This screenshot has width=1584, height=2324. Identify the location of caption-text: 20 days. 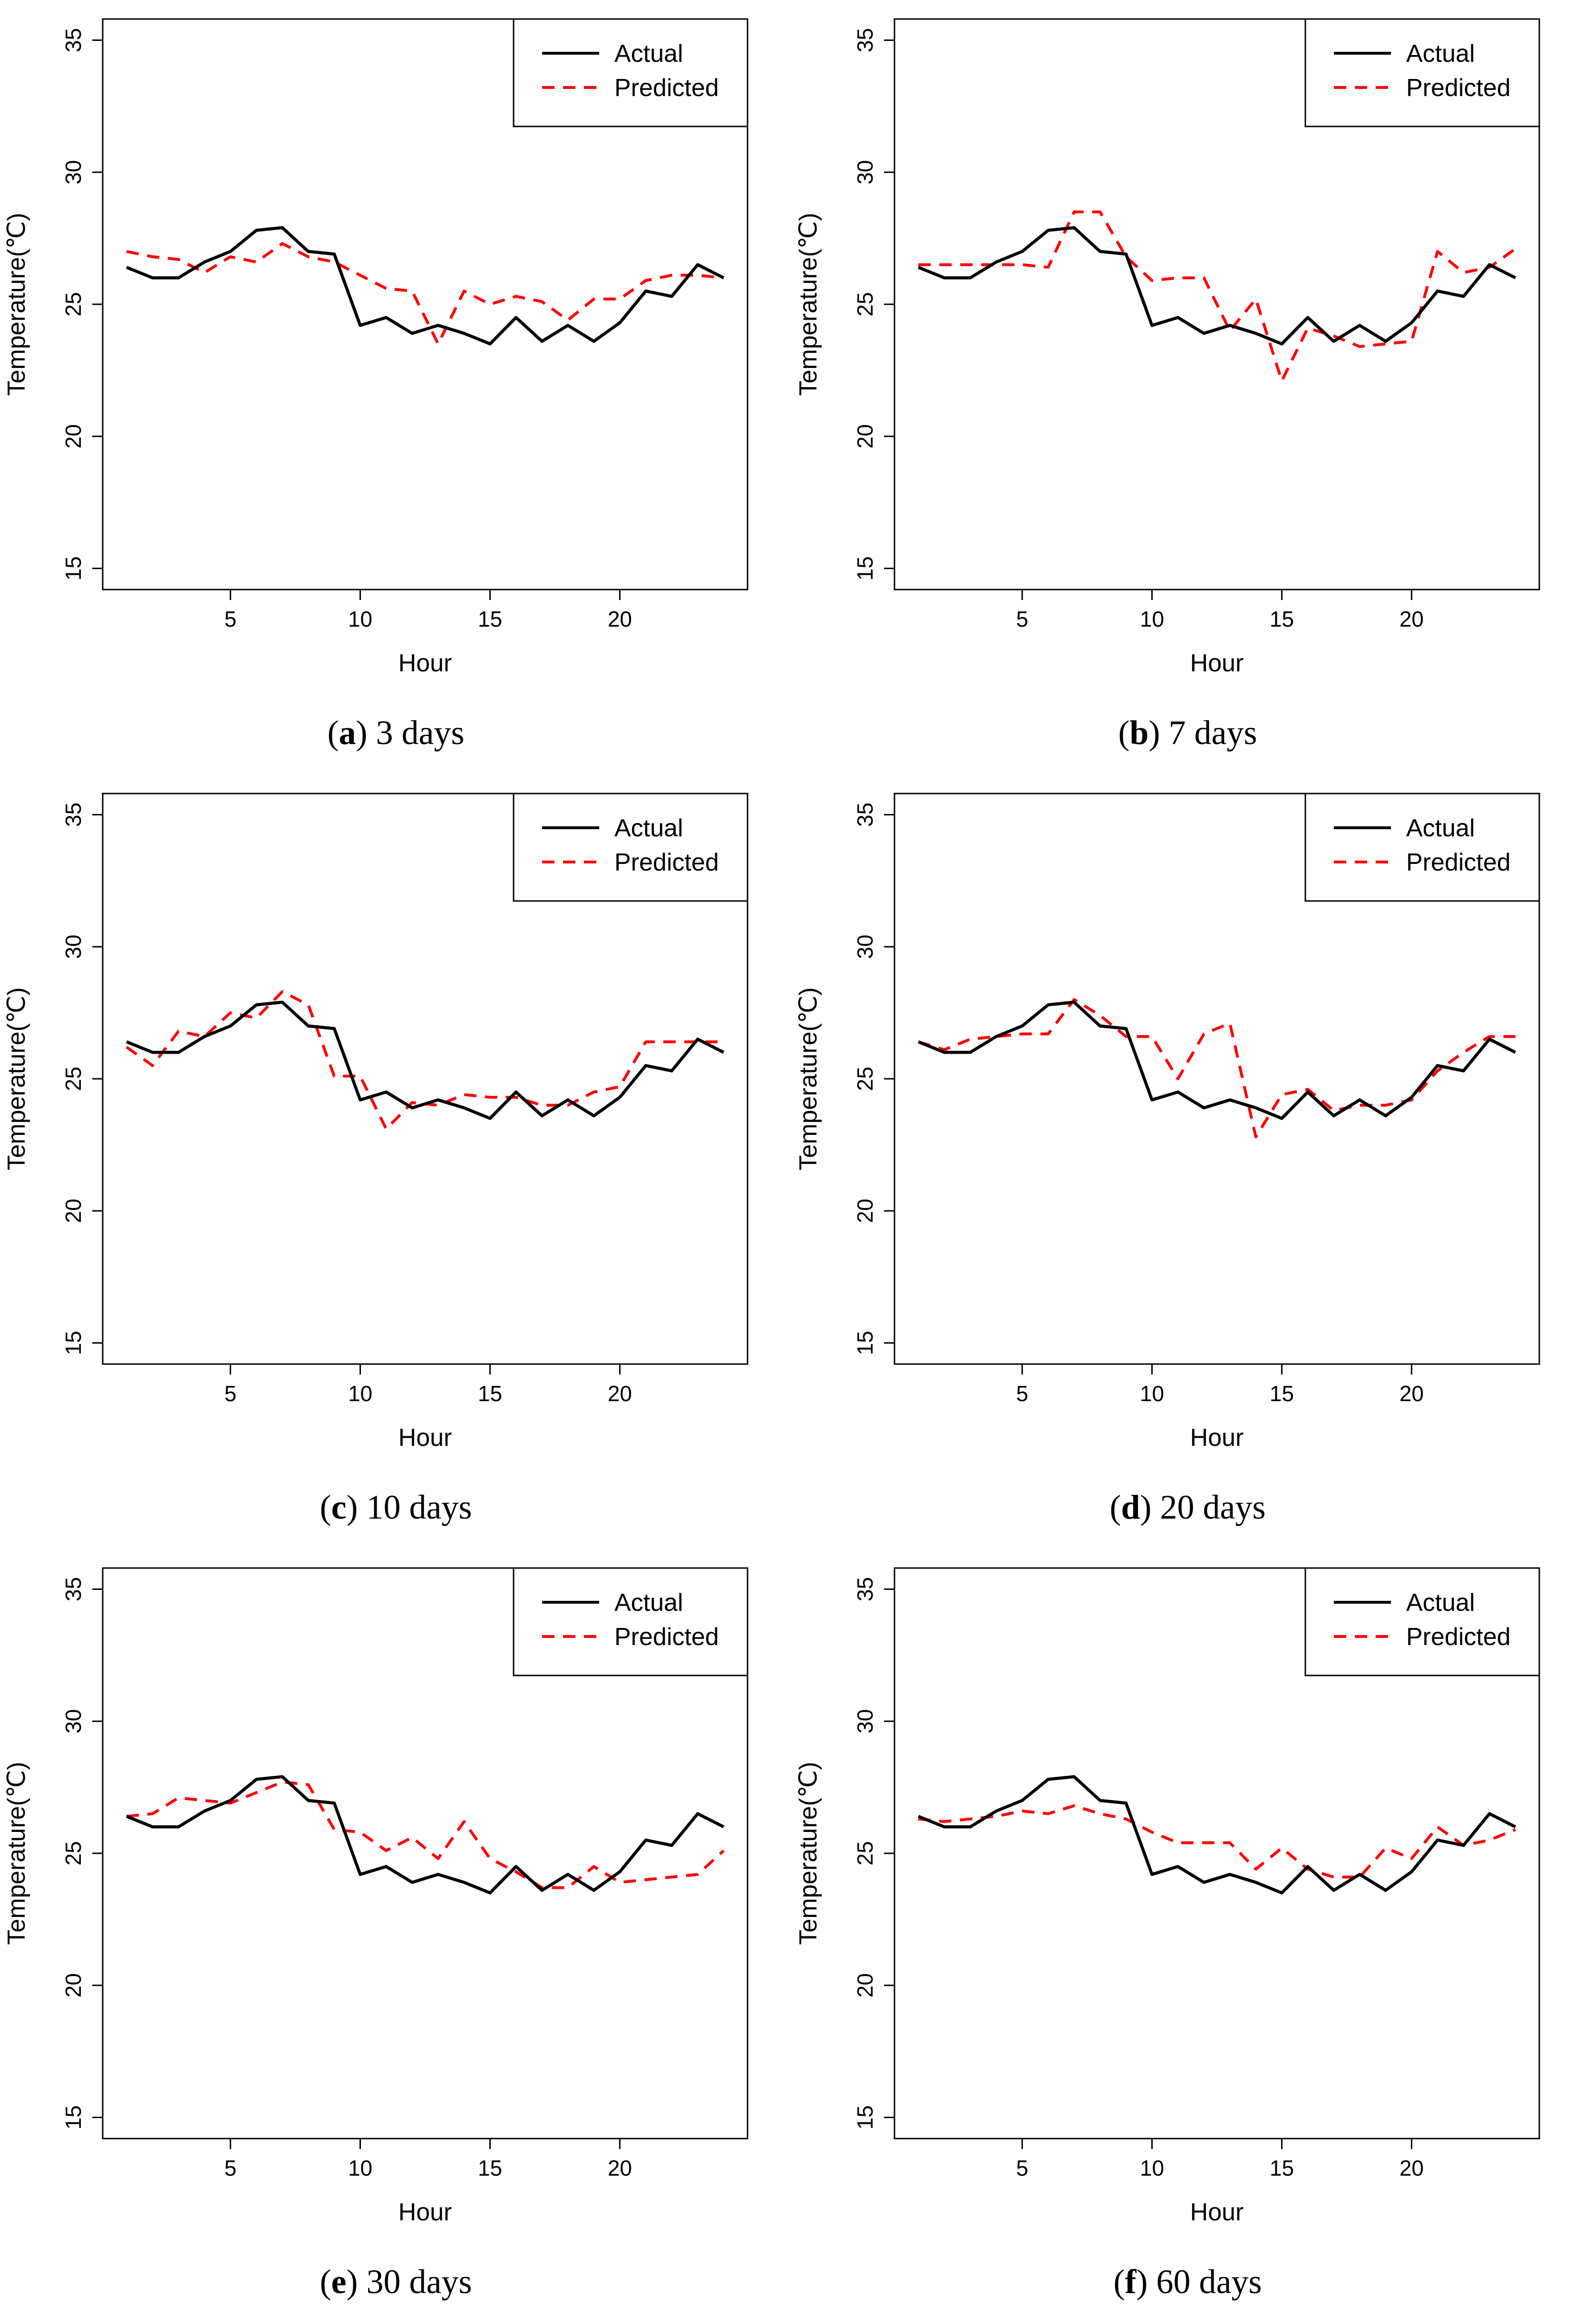
(1208, 1507).